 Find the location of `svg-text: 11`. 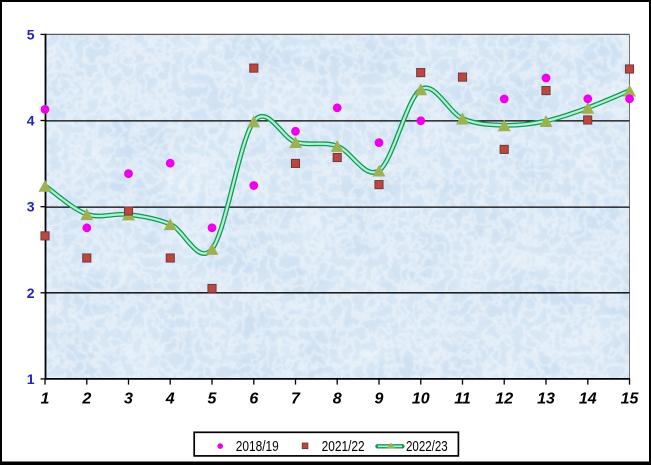

svg-text: 11 is located at coordinates (462, 398).